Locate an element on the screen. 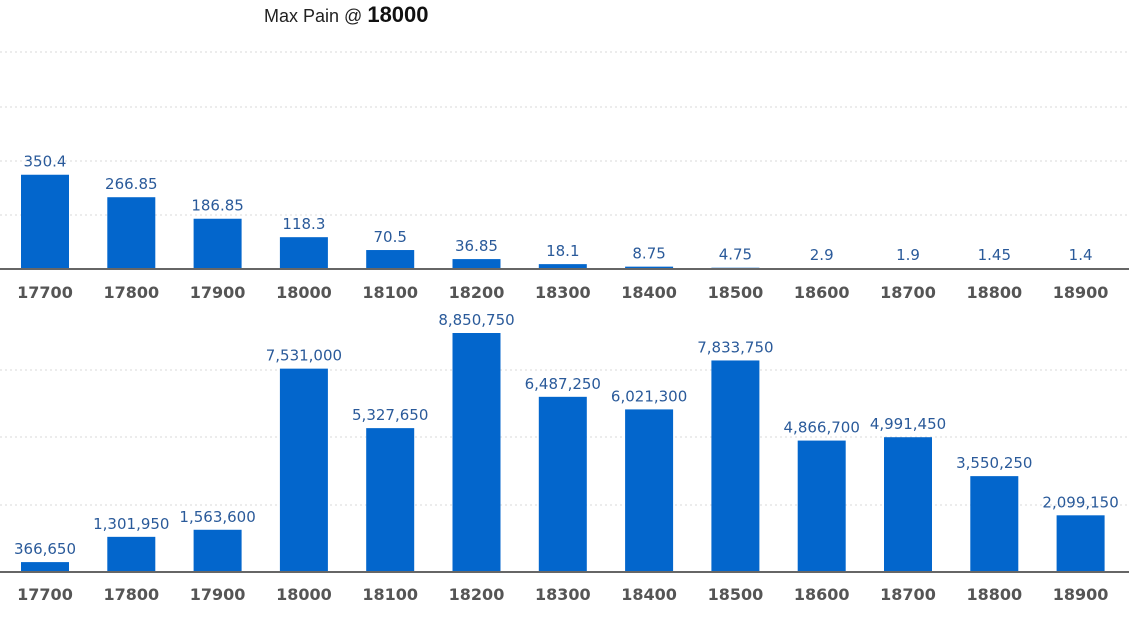 The width and height of the screenshot is (1129, 620). premium-x-tick-18600: 18600 is located at coordinates (822, 292).